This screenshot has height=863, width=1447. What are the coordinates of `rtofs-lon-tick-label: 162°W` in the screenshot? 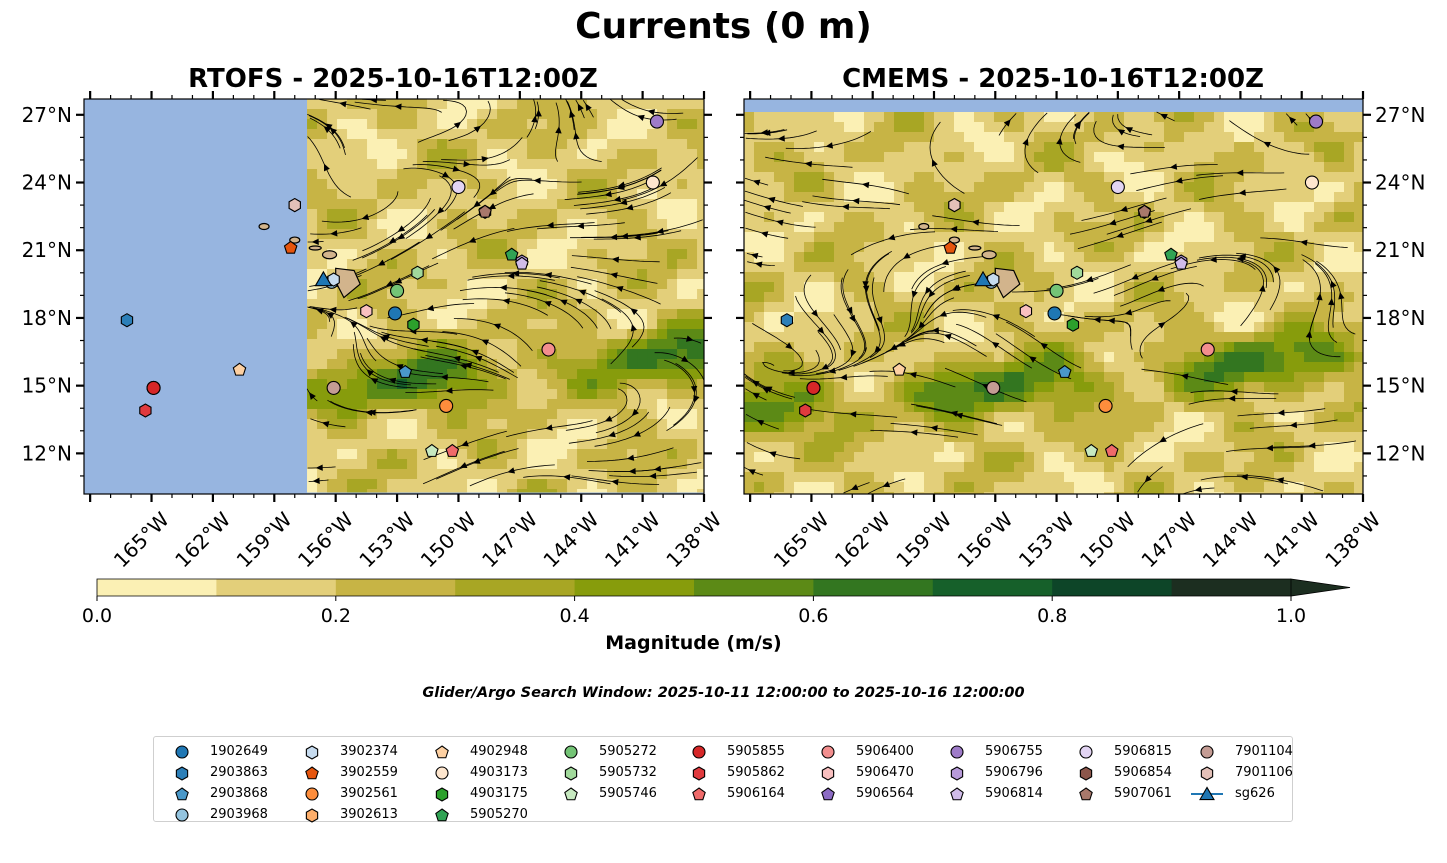 It's located at (202, 539).